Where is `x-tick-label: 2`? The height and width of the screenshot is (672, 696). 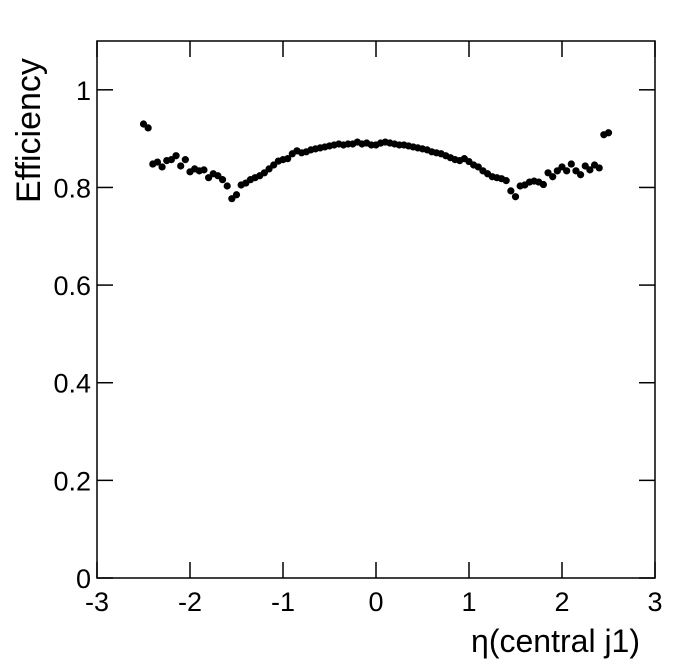
x-tick-label: 2 is located at coordinates (561, 602).